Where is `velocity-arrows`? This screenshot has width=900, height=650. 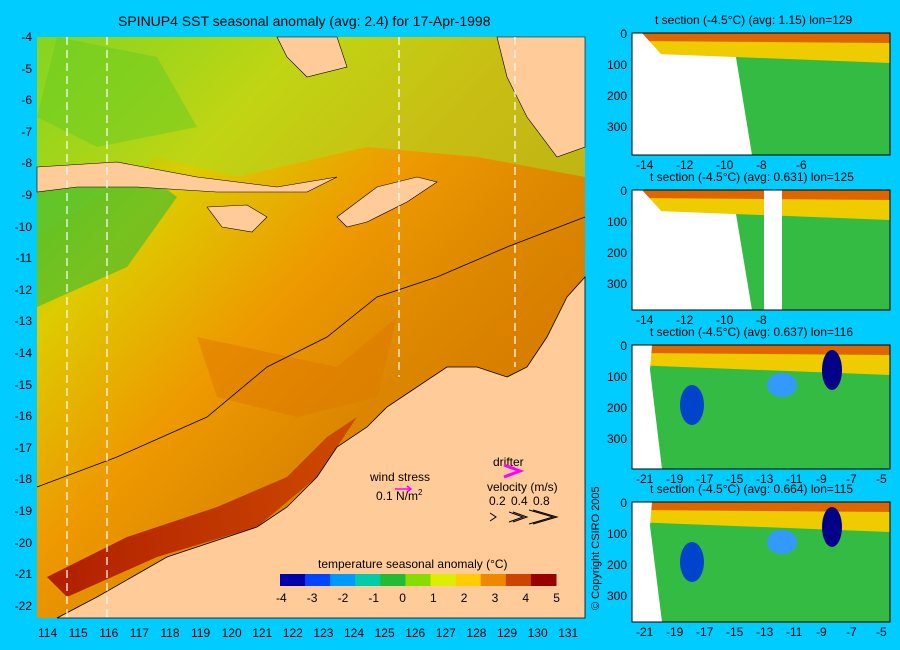 velocity-arrows is located at coordinates (524, 517).